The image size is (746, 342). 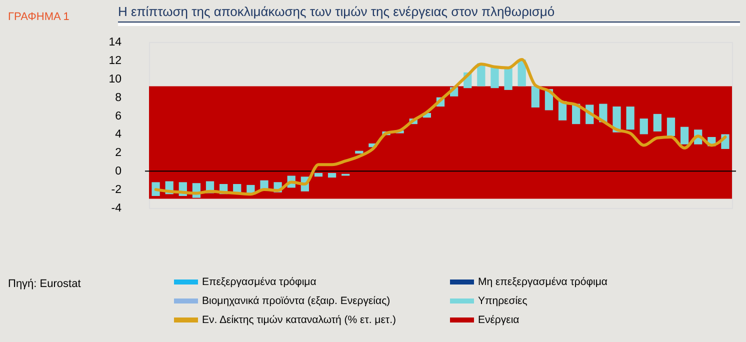 I want to click on y-tick-label: 10, so click(x=115, y=79).